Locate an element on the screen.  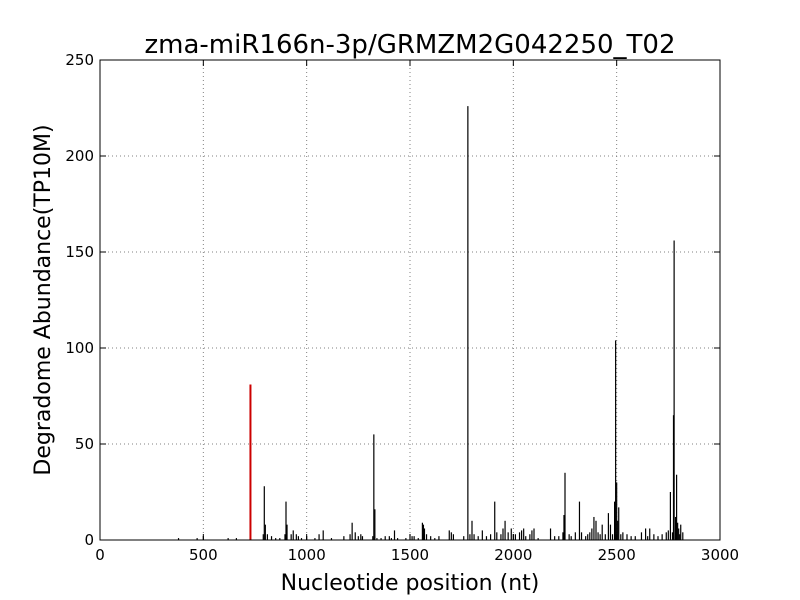
x-tick-label: 0 is located at coordinates (100, 555).